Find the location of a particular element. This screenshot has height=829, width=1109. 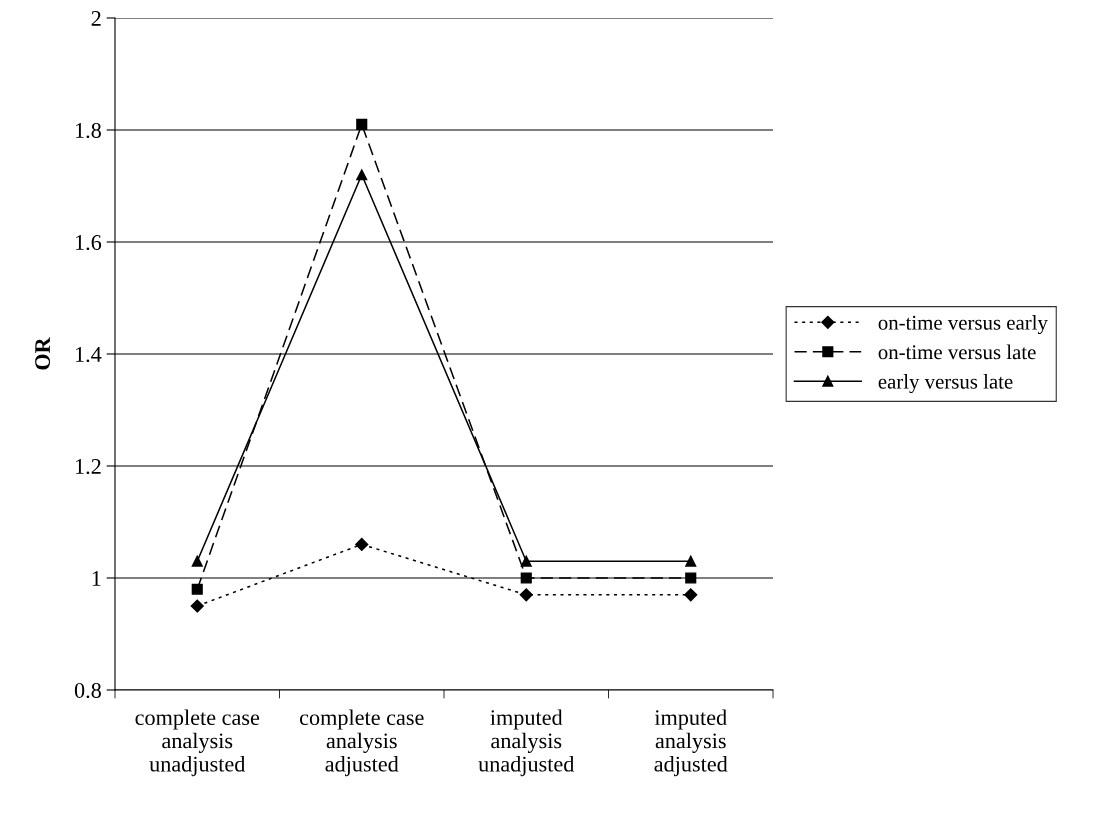

legend-label: early versus late is located at coordinates (945, 384).